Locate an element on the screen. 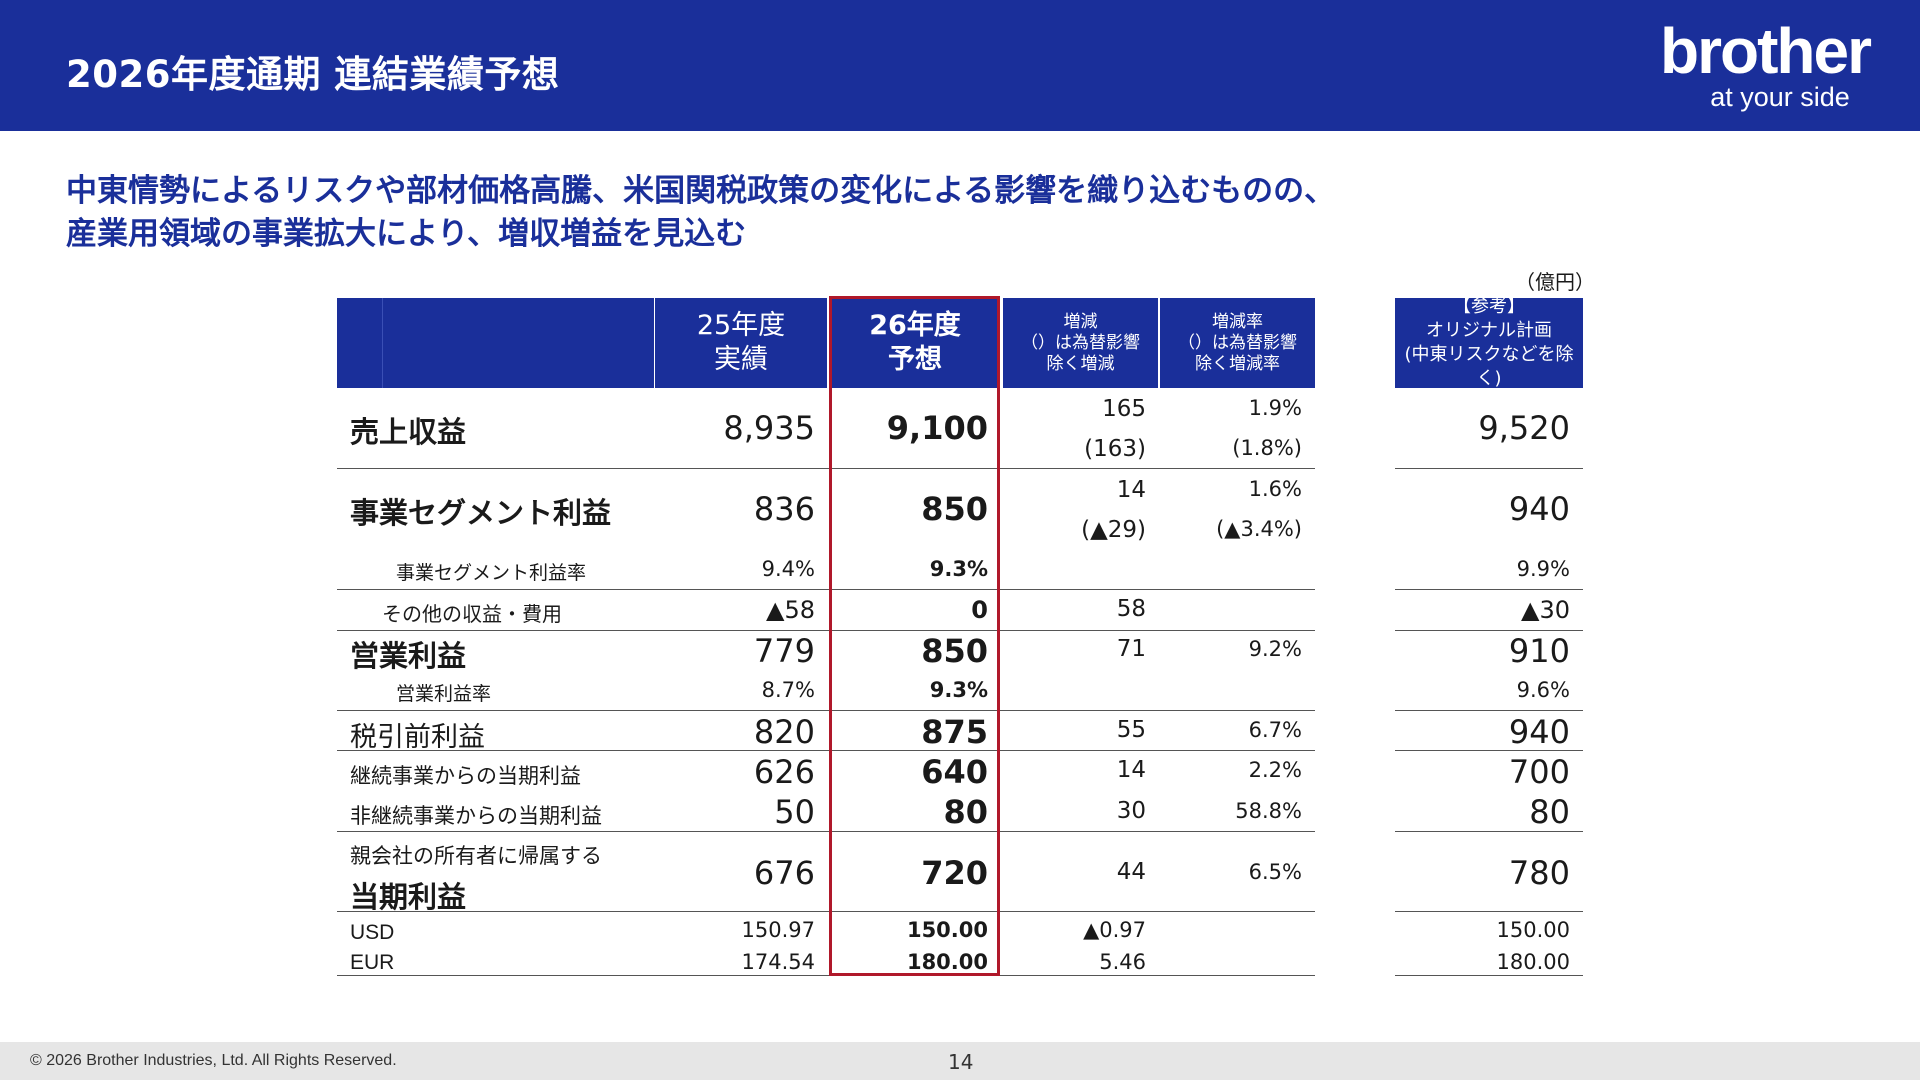  row-label: 継続事業からの当期利益 is located at coordinates (465, 776).